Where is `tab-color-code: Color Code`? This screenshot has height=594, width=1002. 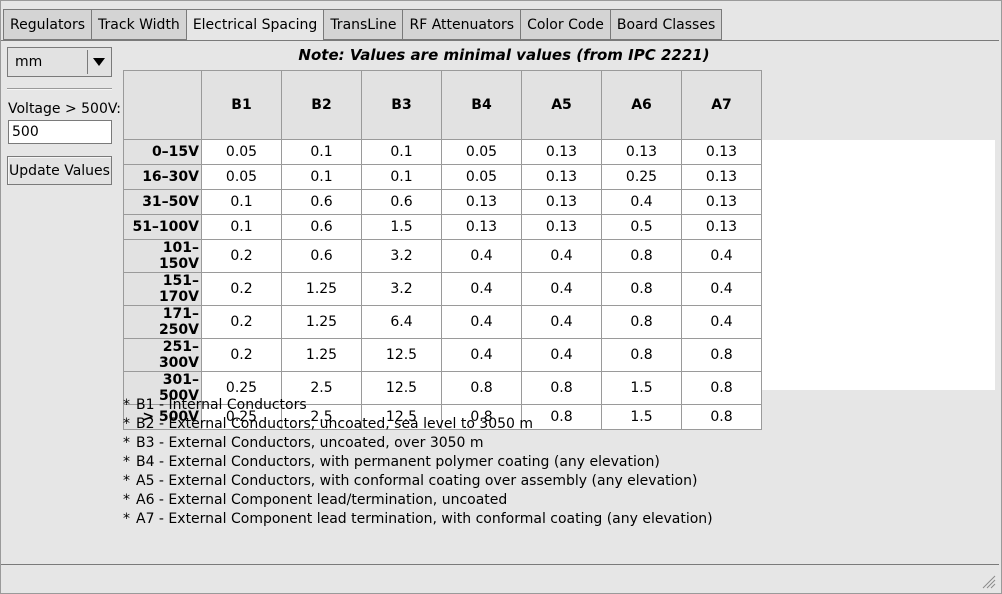 tab-color-code: Color Code is located at coordinates (565, 24).